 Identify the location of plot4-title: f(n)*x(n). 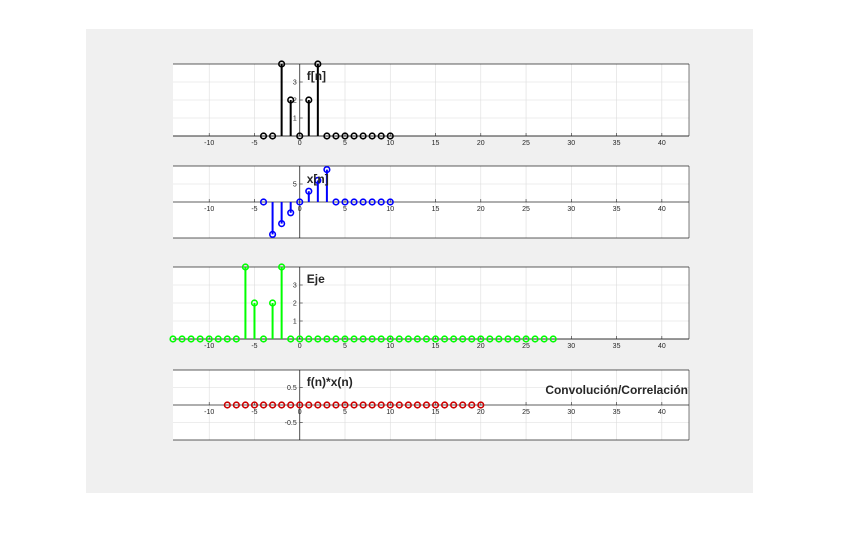
(330, 382).